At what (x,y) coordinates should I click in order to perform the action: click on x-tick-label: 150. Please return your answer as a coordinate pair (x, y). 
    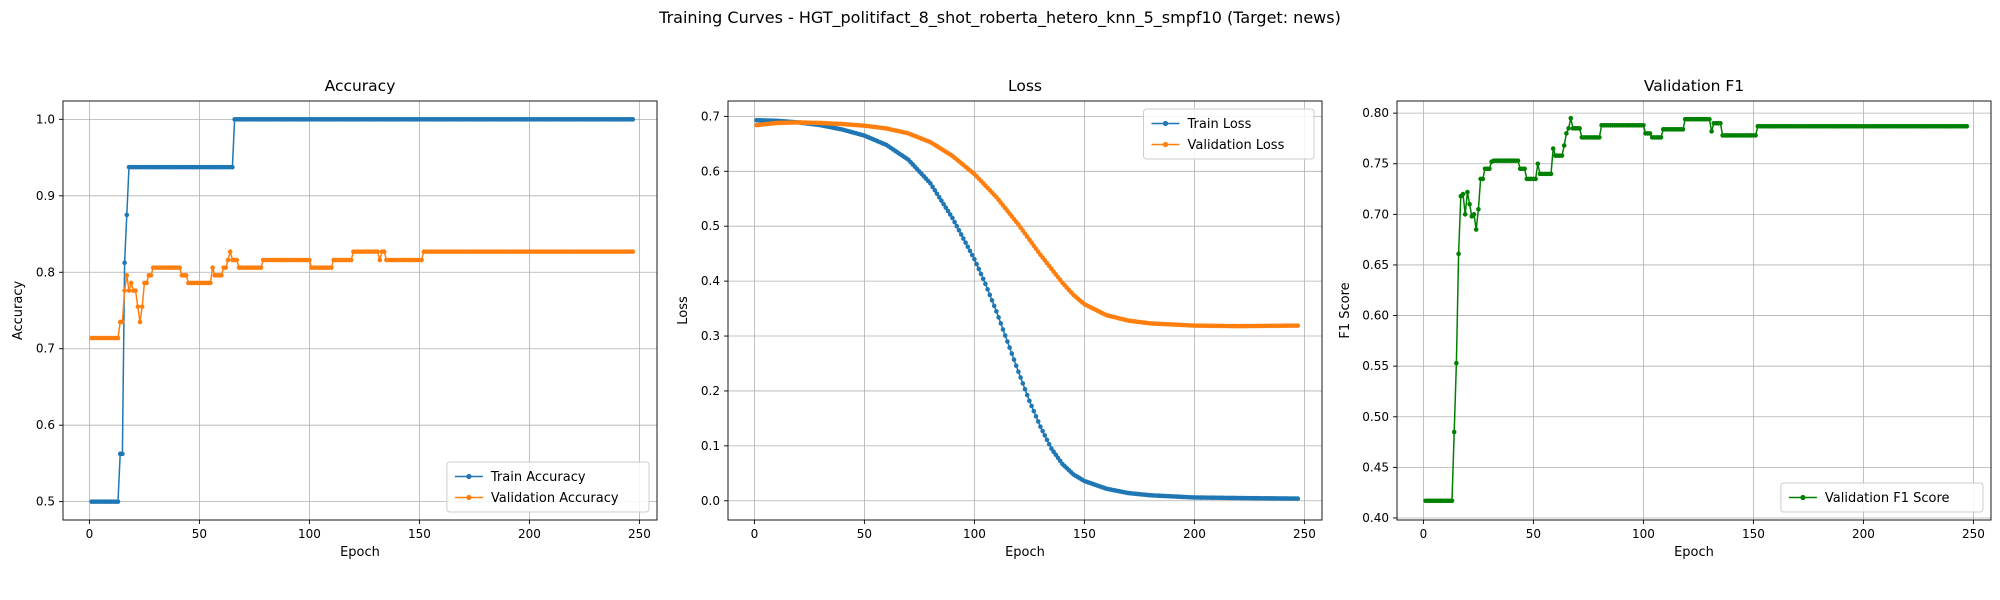
    Looking at the image, I should click on (419, 534).